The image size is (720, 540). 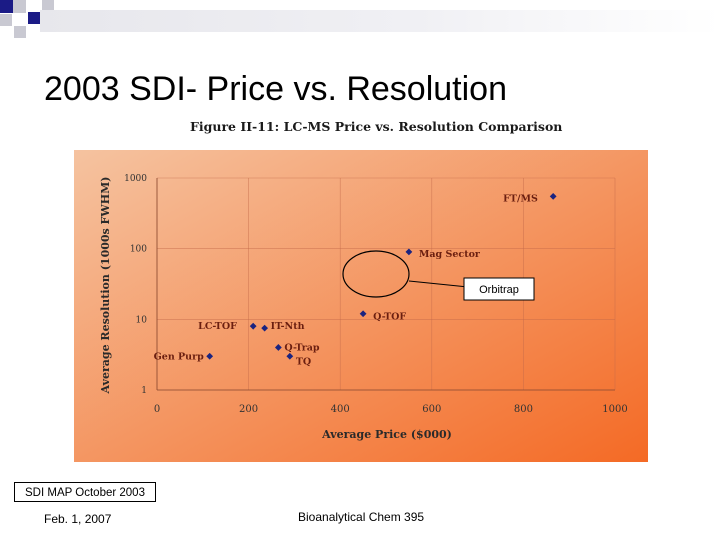 What do you see at coordinates (85, 492) in the screenshot?
I see `source-box: SDI MAP October 2003` at bounding box center [85, 492].